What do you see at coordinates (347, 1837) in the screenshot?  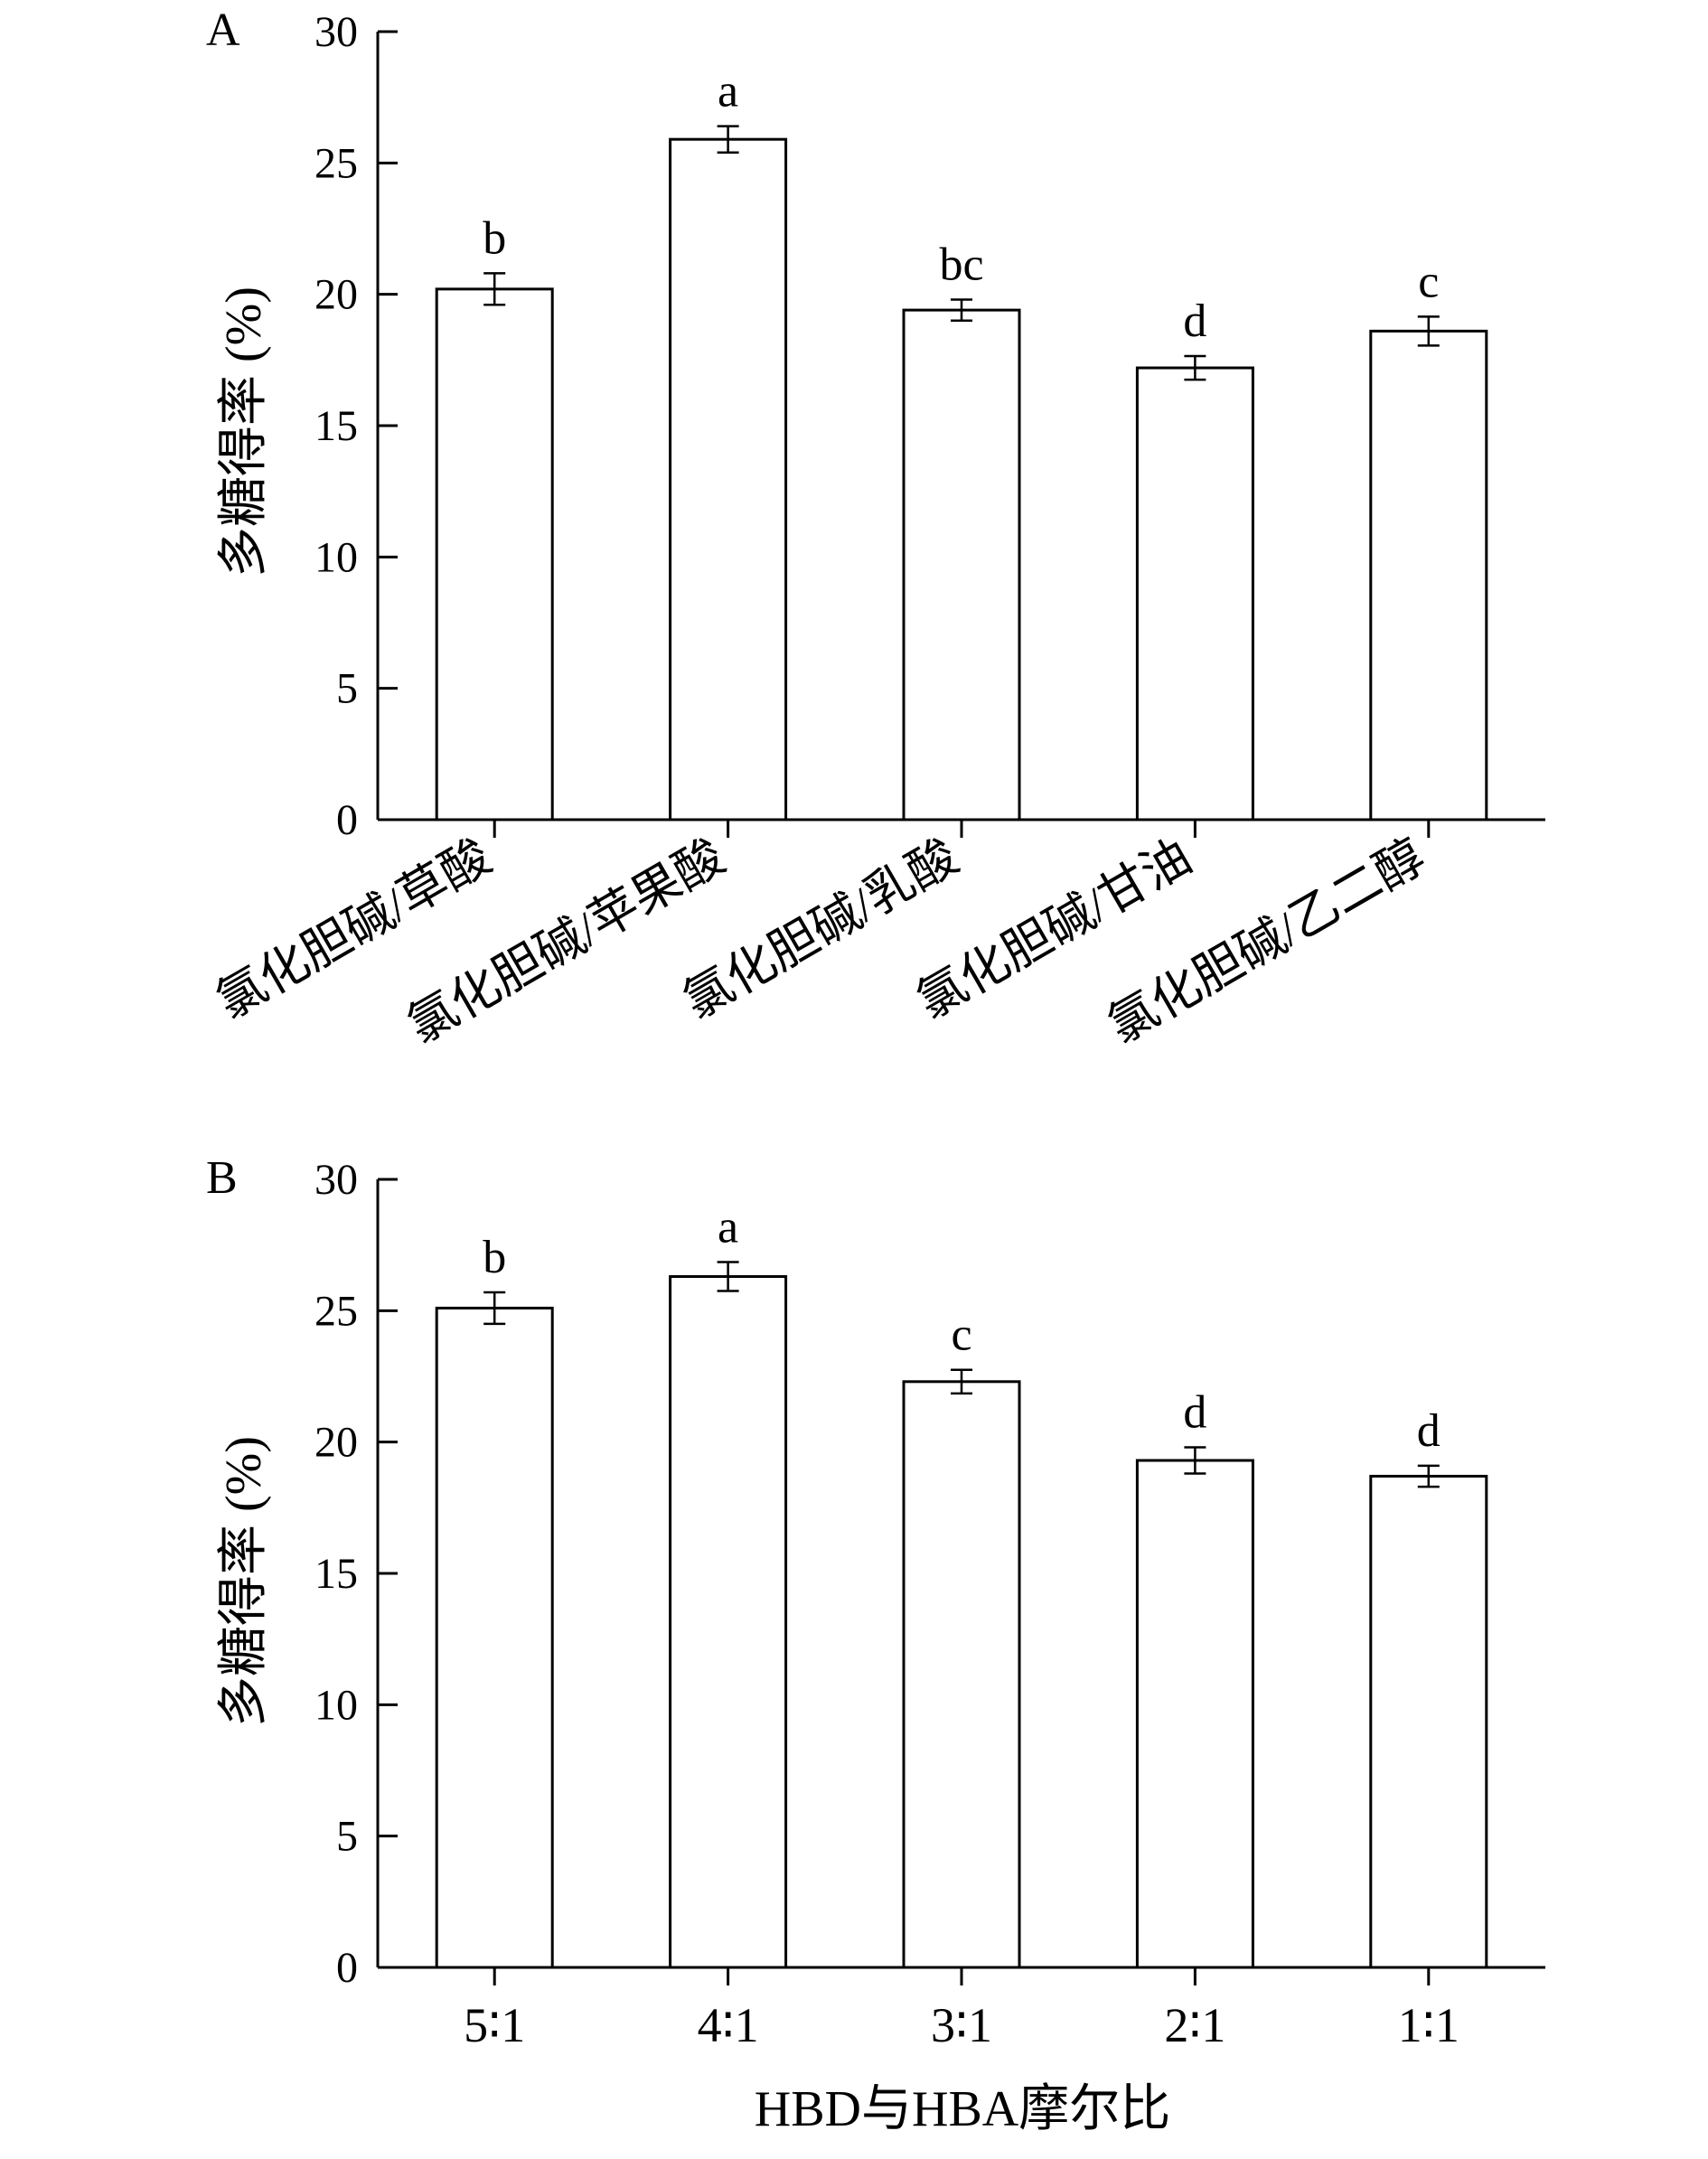 I see `panel-b-y-tick-label: 5` at bounding box center [347, 1837].